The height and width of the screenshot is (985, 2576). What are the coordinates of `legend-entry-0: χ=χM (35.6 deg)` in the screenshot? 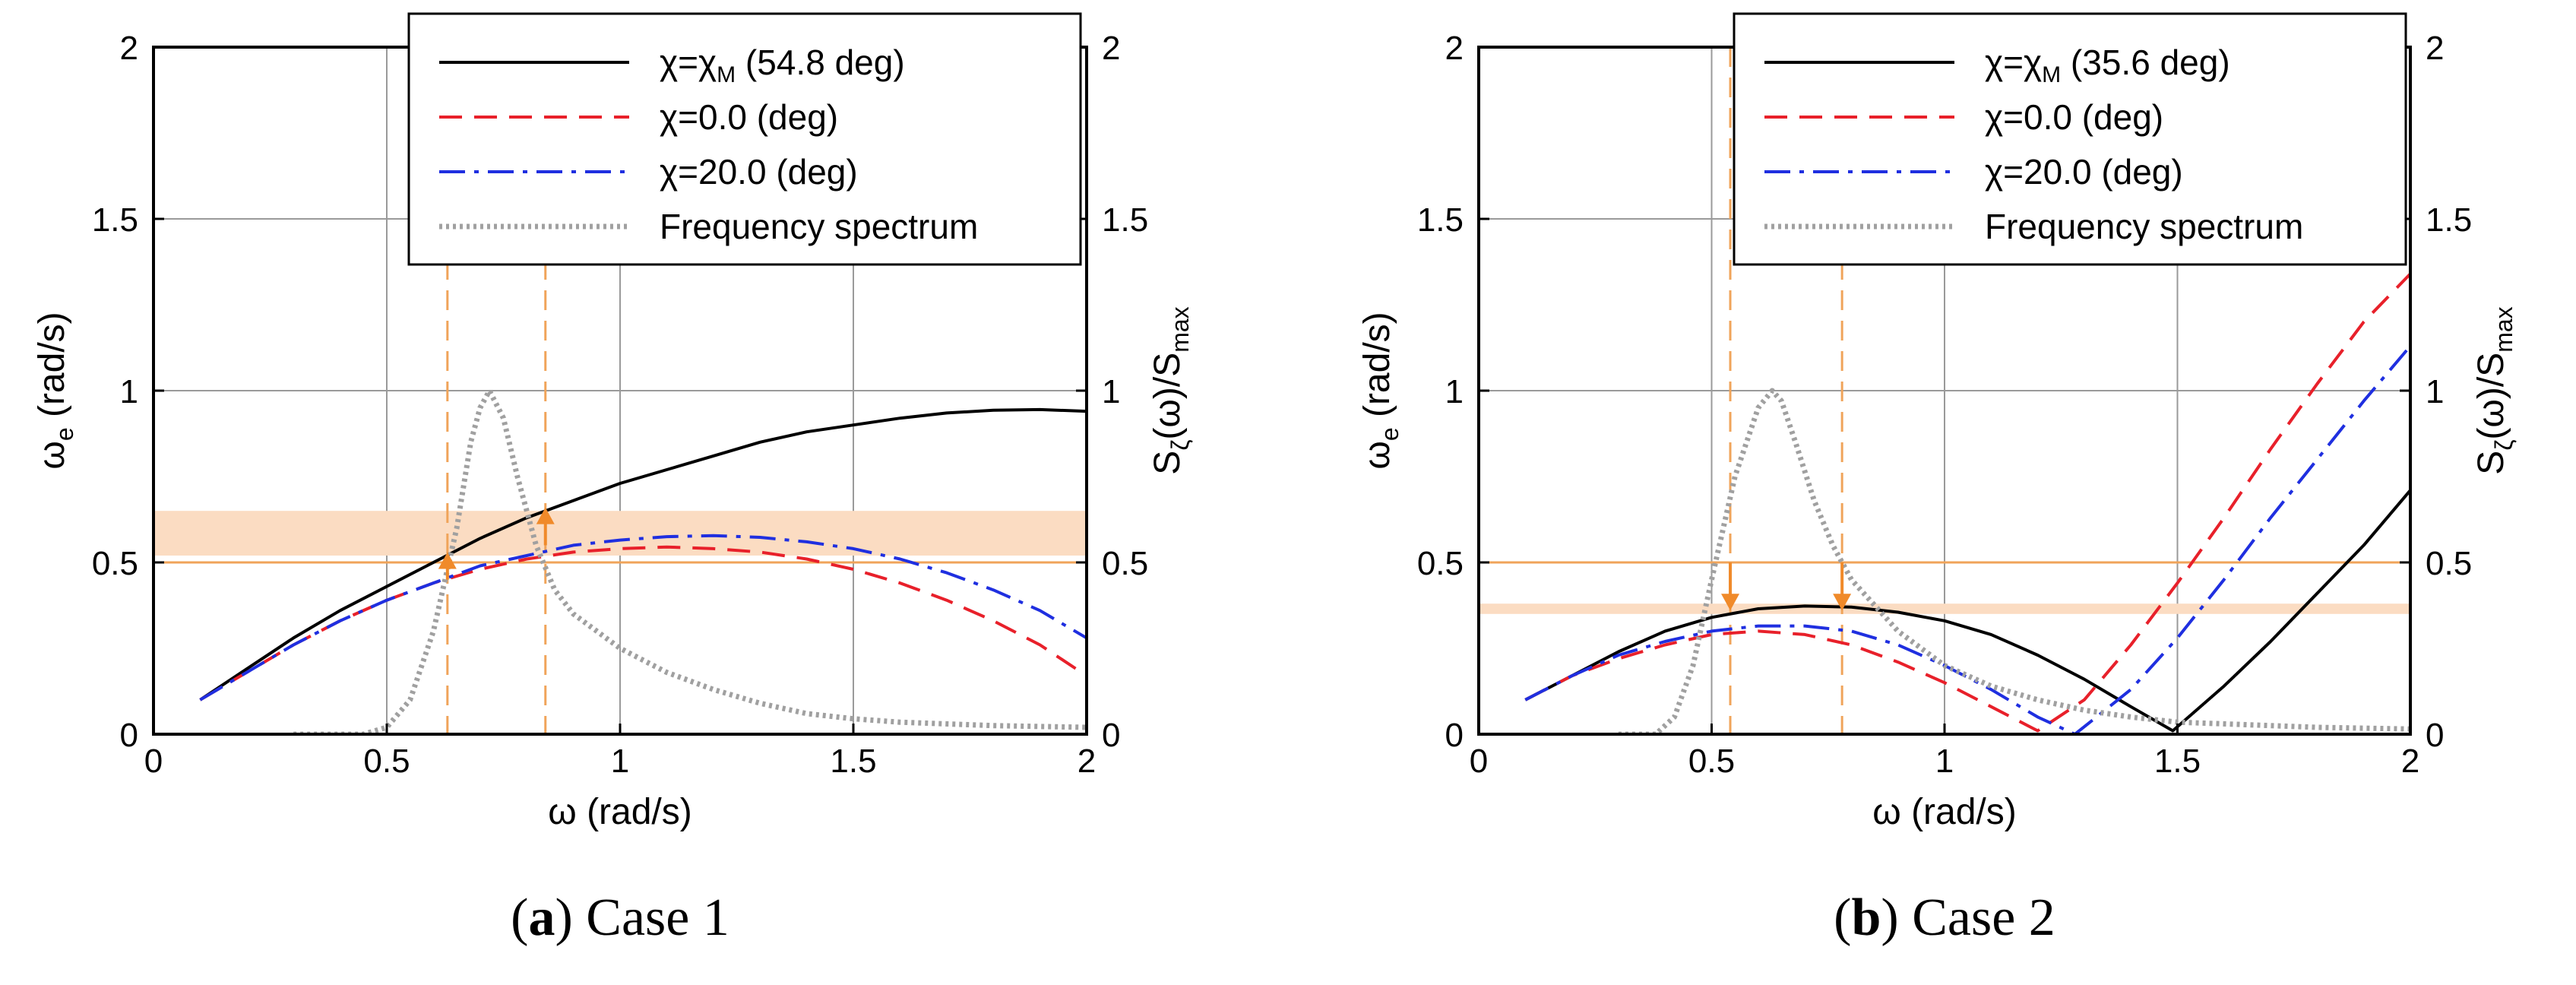 It's located at (2107, 65).